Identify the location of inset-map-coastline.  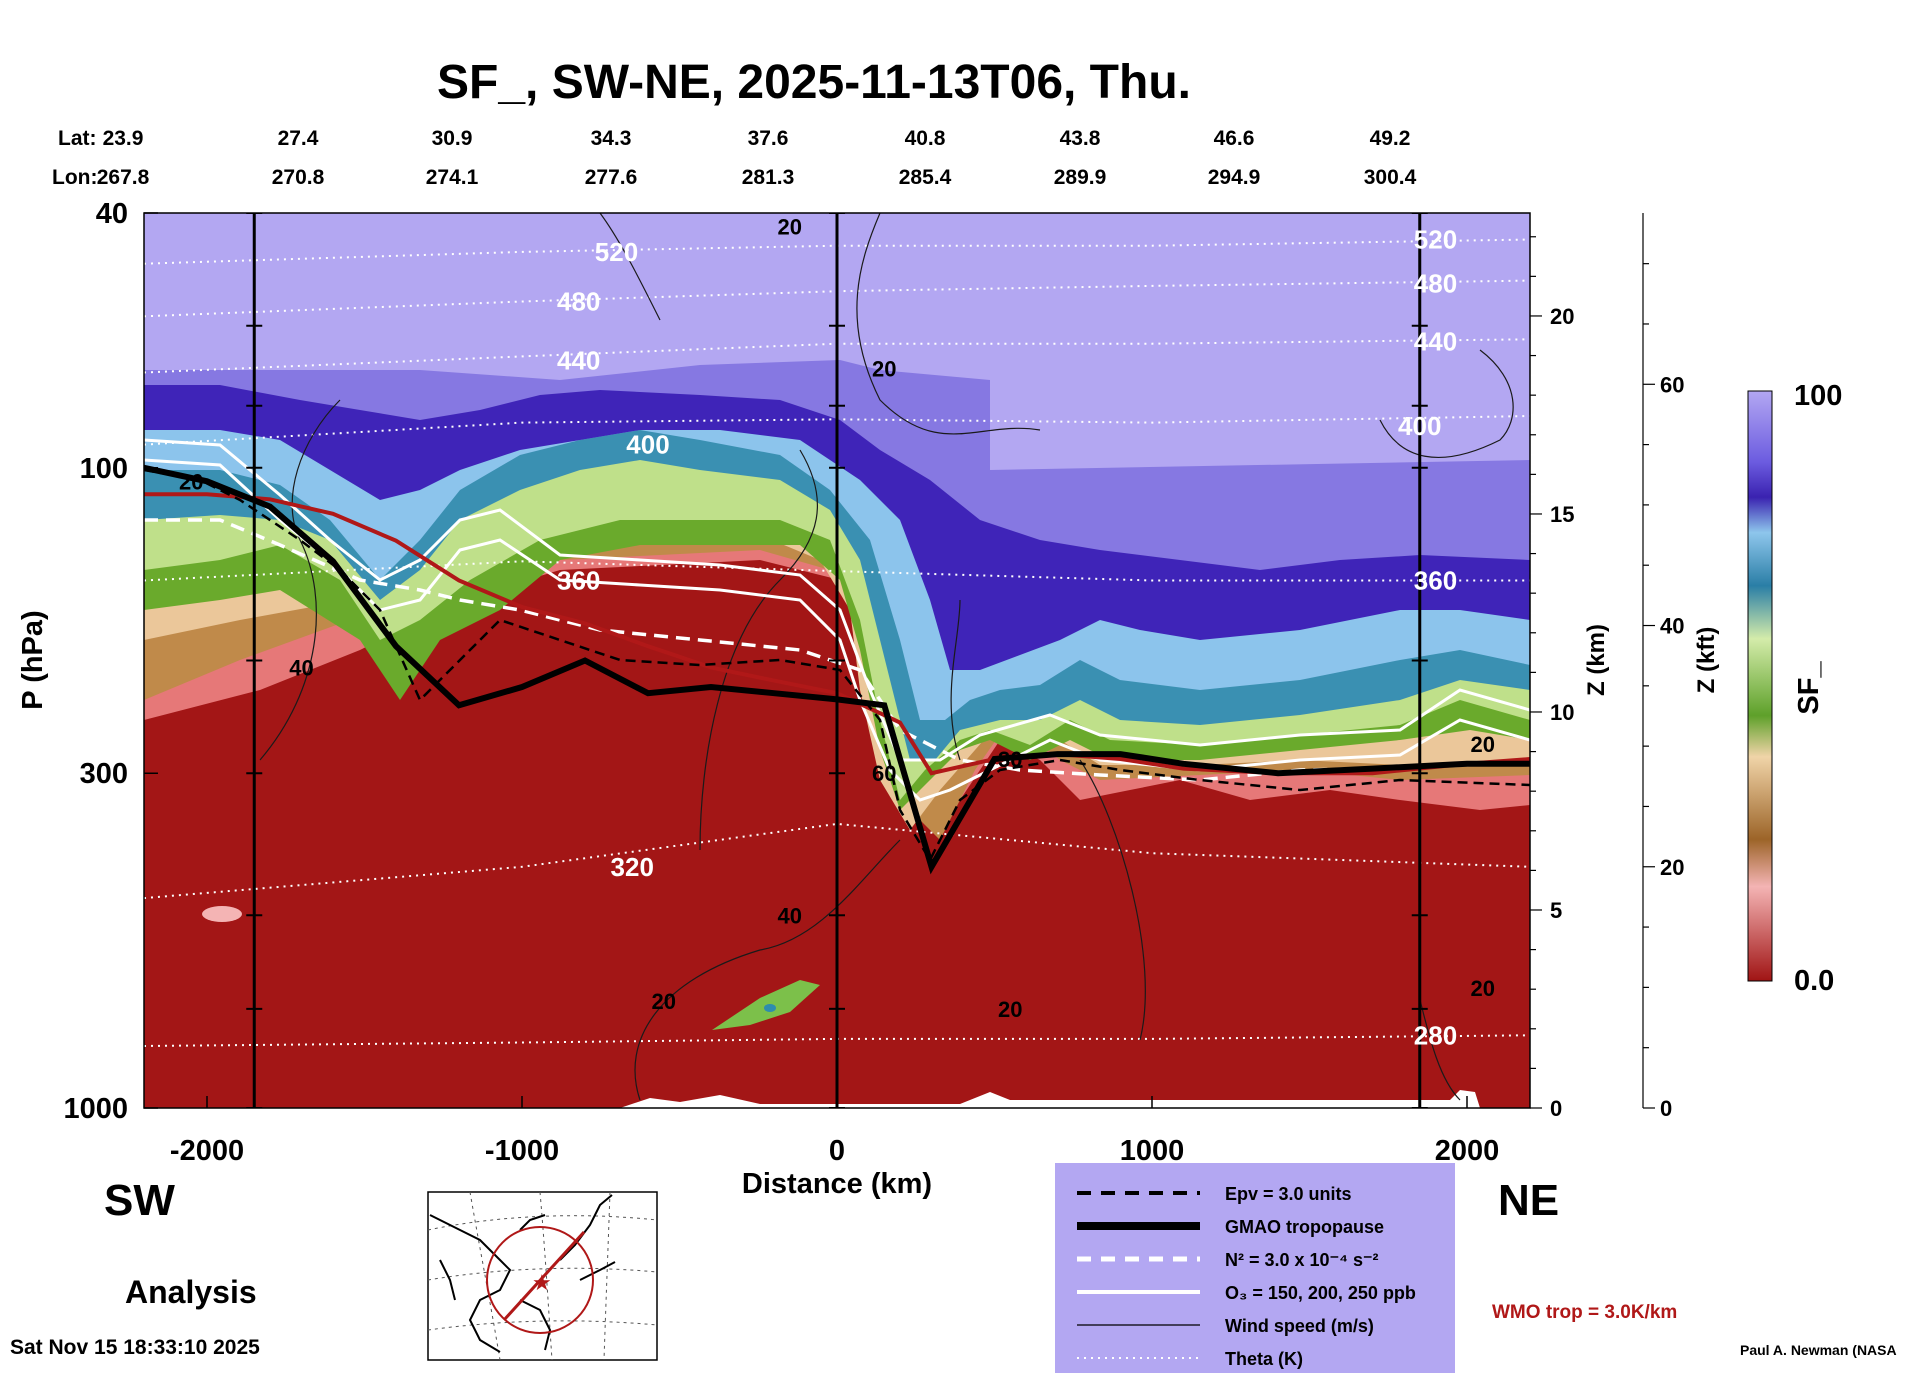
(522, 1273).